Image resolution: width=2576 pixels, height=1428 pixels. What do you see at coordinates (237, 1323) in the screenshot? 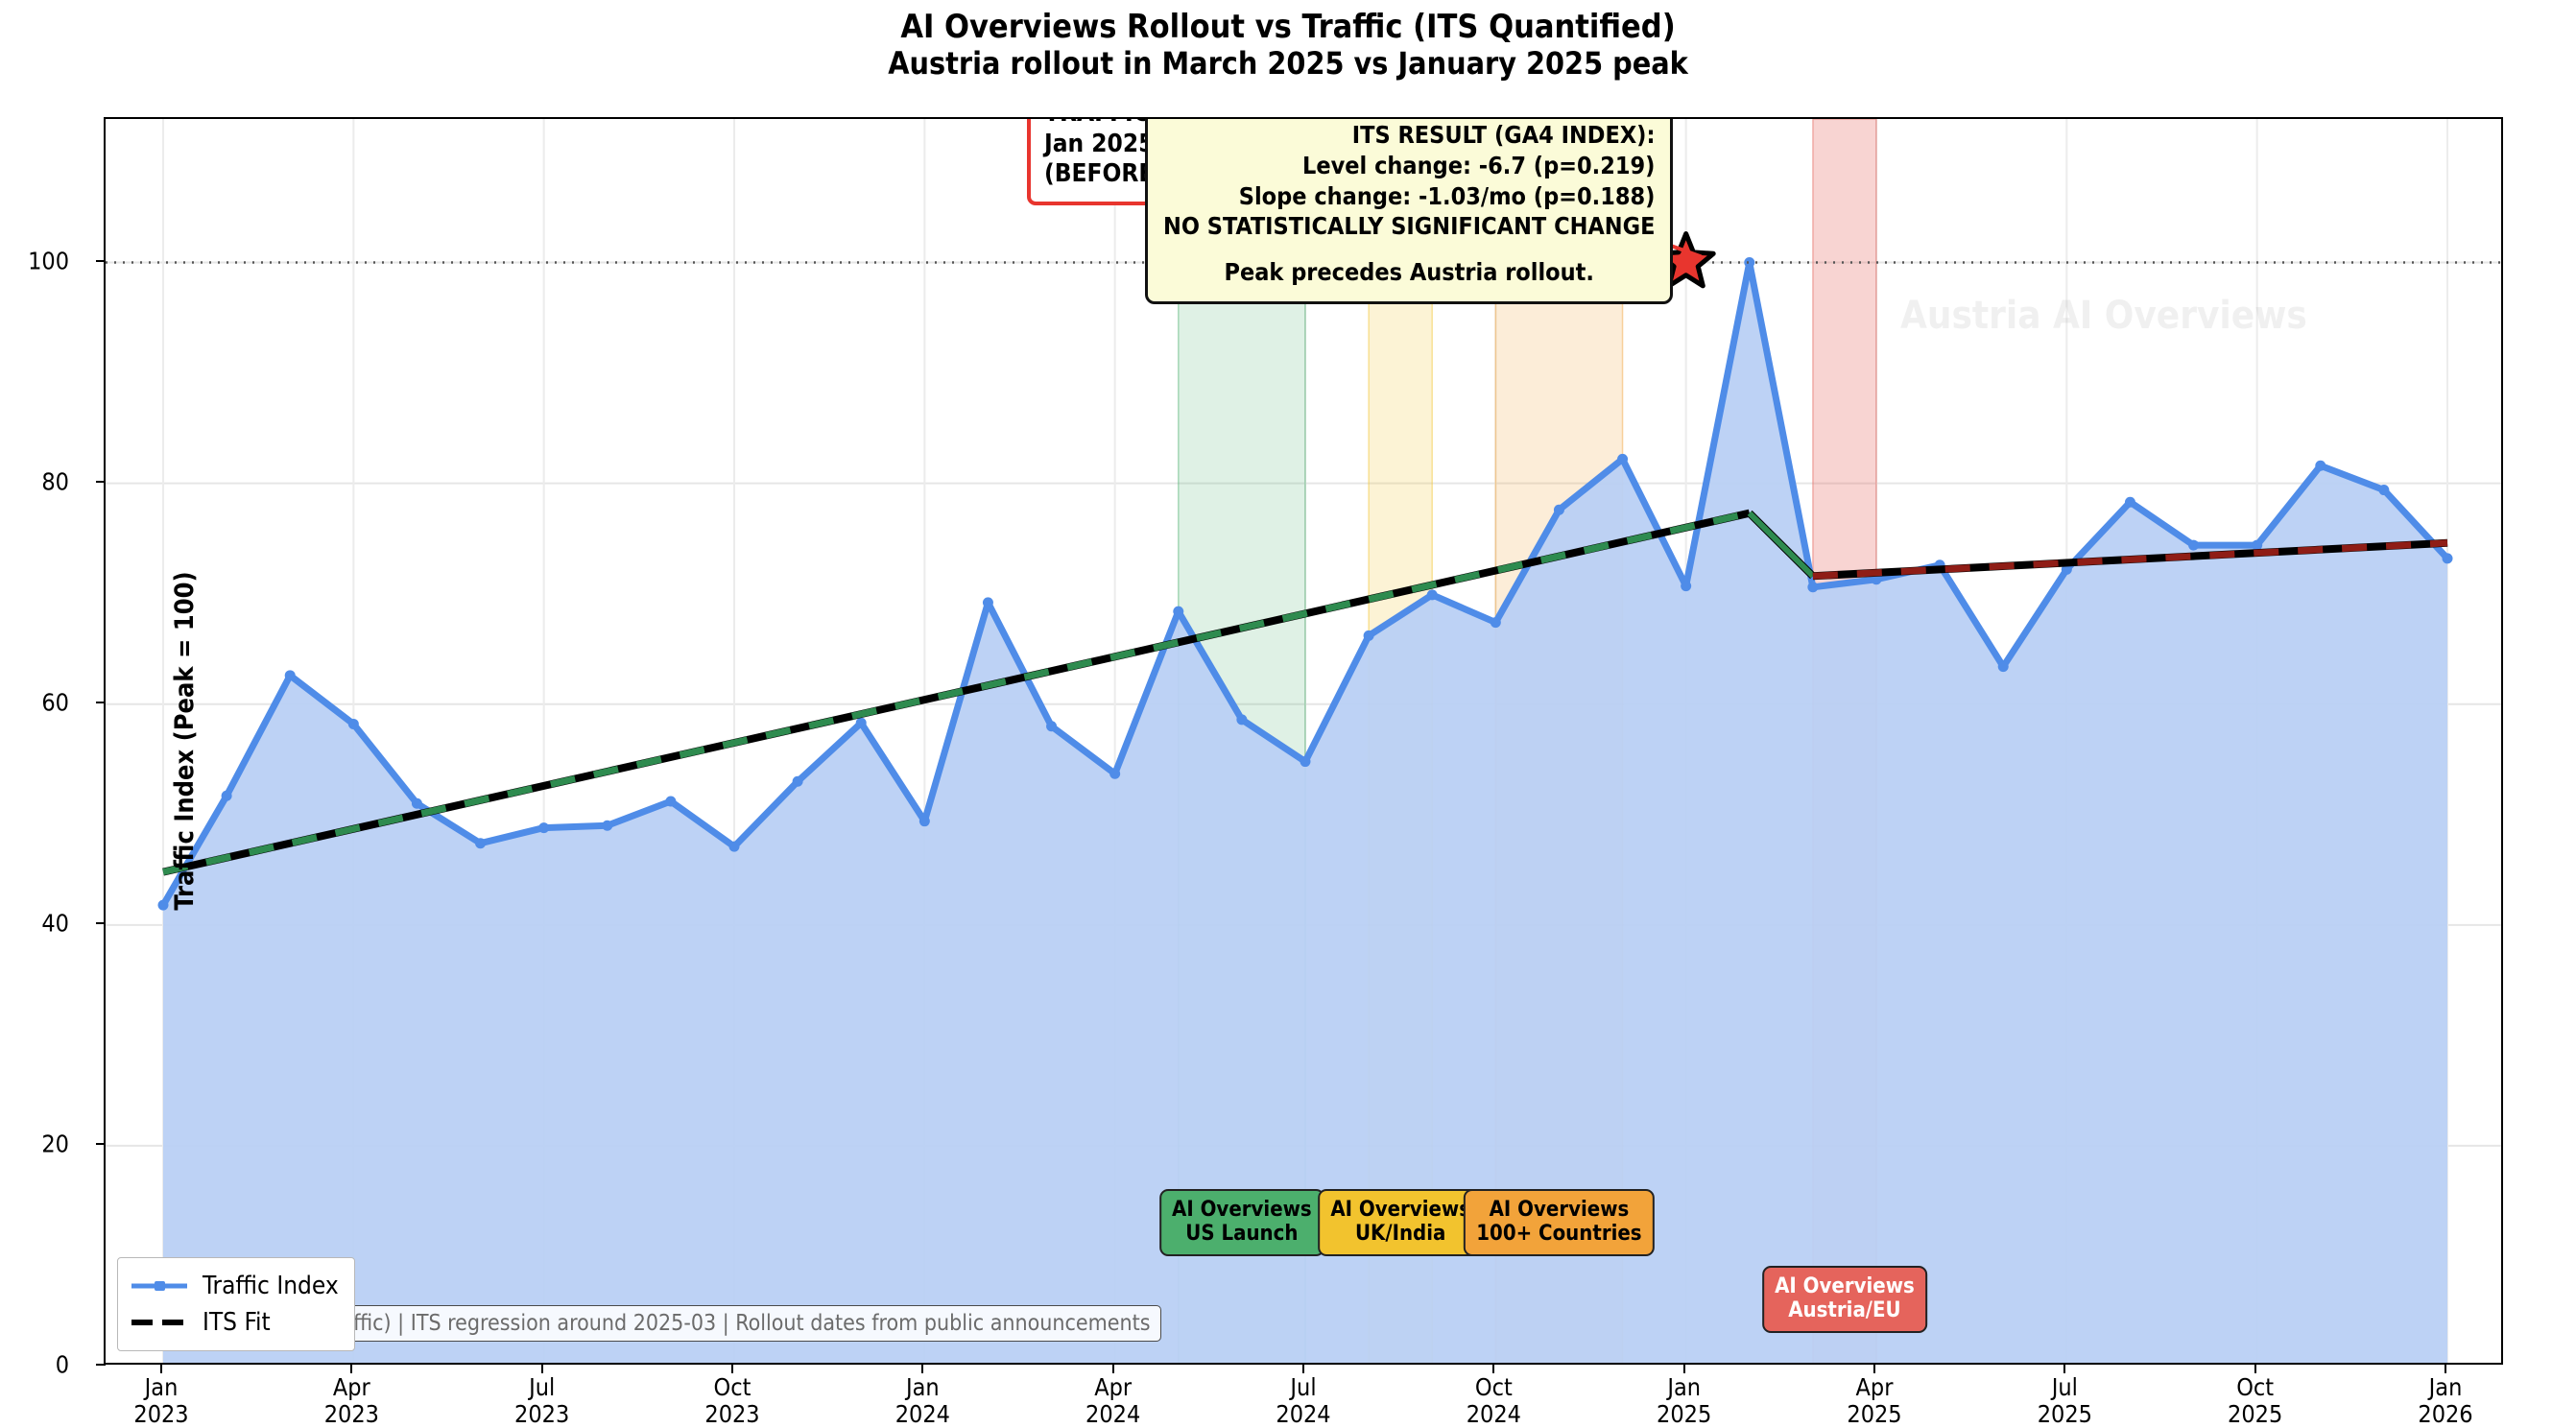
I see `legend-label-its: ITS Fit` at bounding box center [237, 1323].